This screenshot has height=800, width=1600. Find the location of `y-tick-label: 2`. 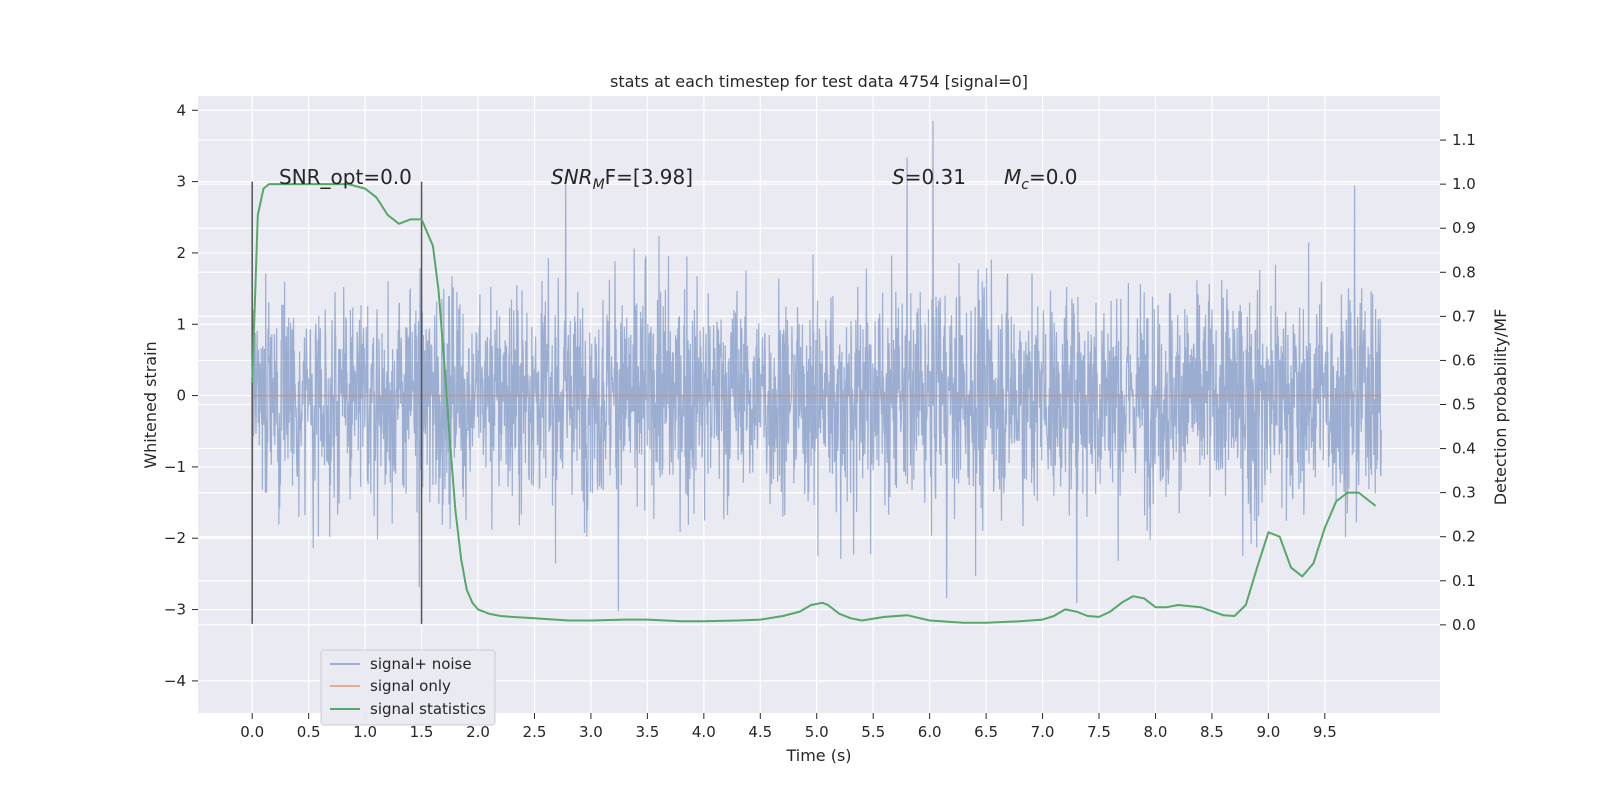

y-tick-label: 2 is located at coordinates (181, 253).